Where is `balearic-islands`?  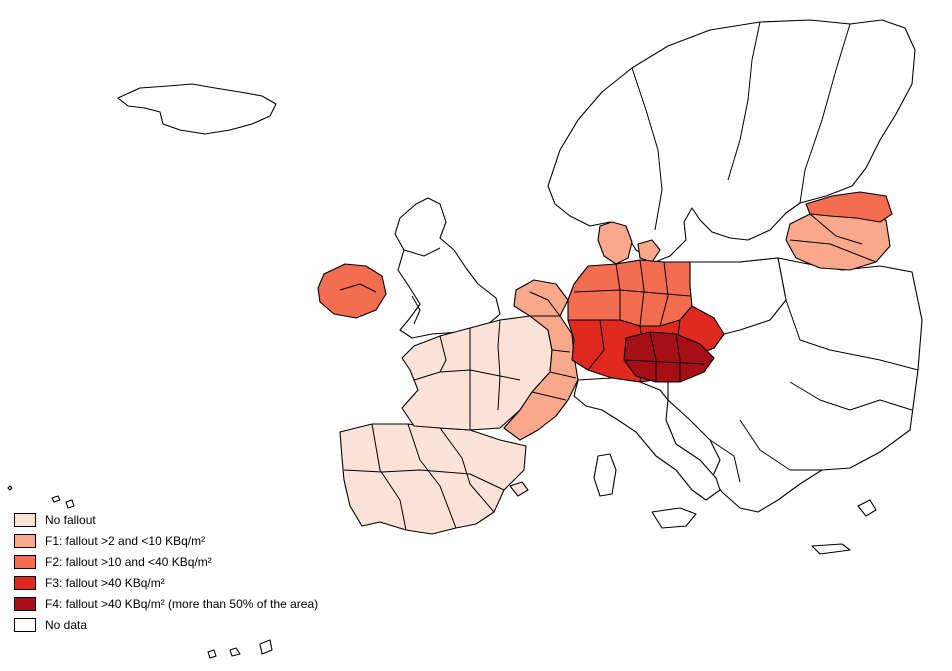 balearic-islands is located at coordinates (519, 489).